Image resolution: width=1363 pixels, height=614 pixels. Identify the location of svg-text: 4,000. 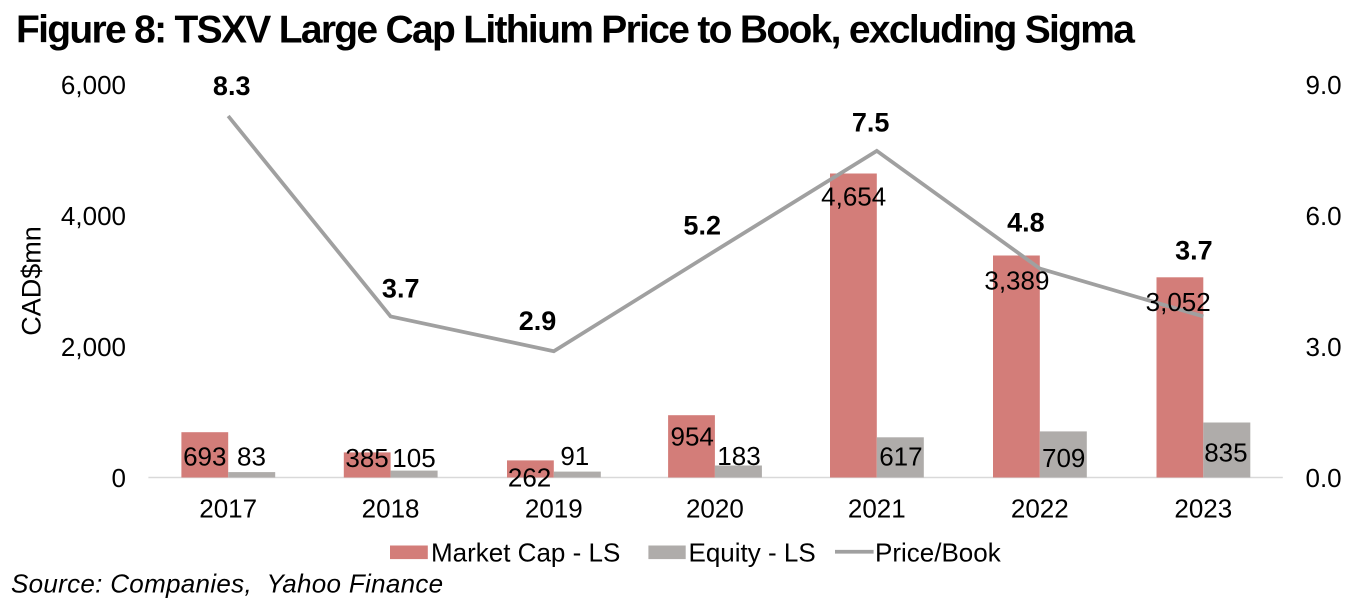
(93, 216).